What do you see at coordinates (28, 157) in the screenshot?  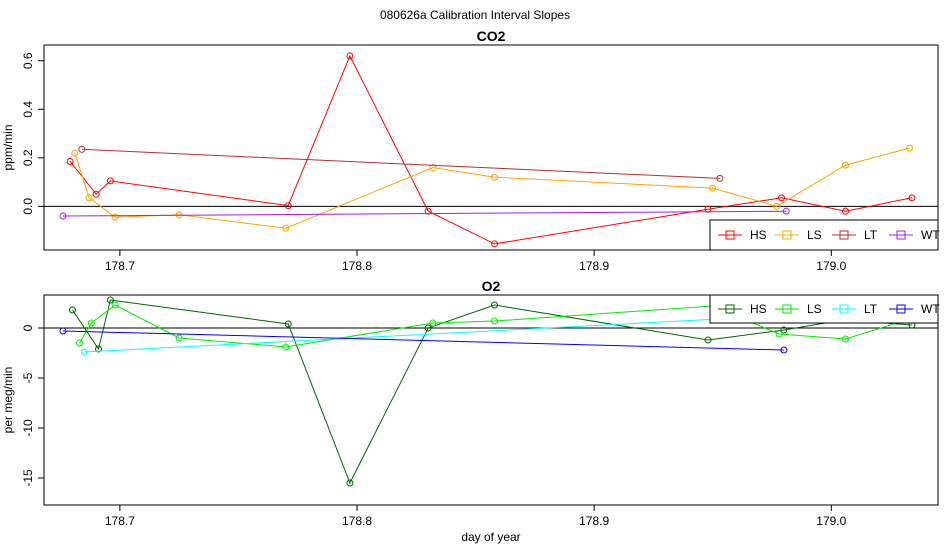 I see `y-tick-label: 0.2` at bounding box center [28, 157].